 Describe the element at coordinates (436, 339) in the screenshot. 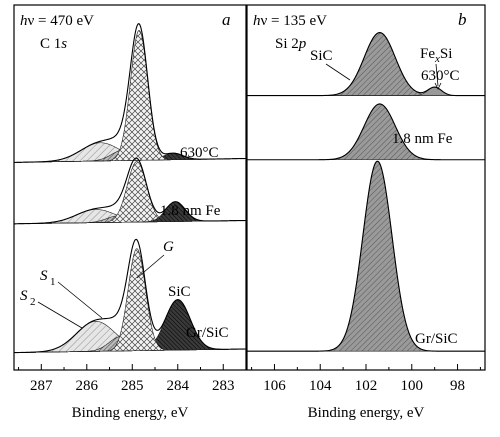

I see `panel-b-label-grsic: Gr/SiC` at that location.